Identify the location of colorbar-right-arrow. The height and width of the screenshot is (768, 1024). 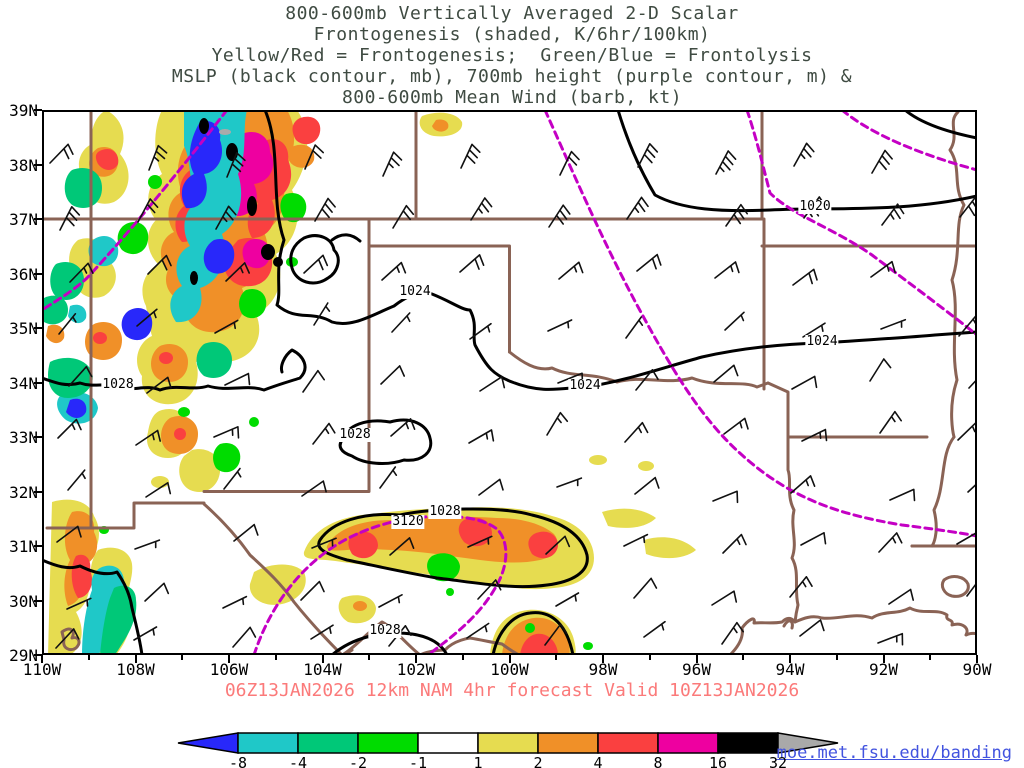
(808, 743).